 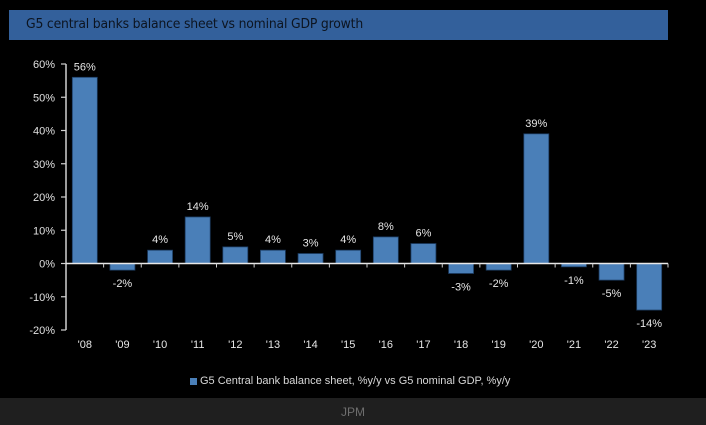 What do you see at coordinates (44, 65) in the screenshot?
I see `y-tick-label: 60%` at bounding box center [44, 65].